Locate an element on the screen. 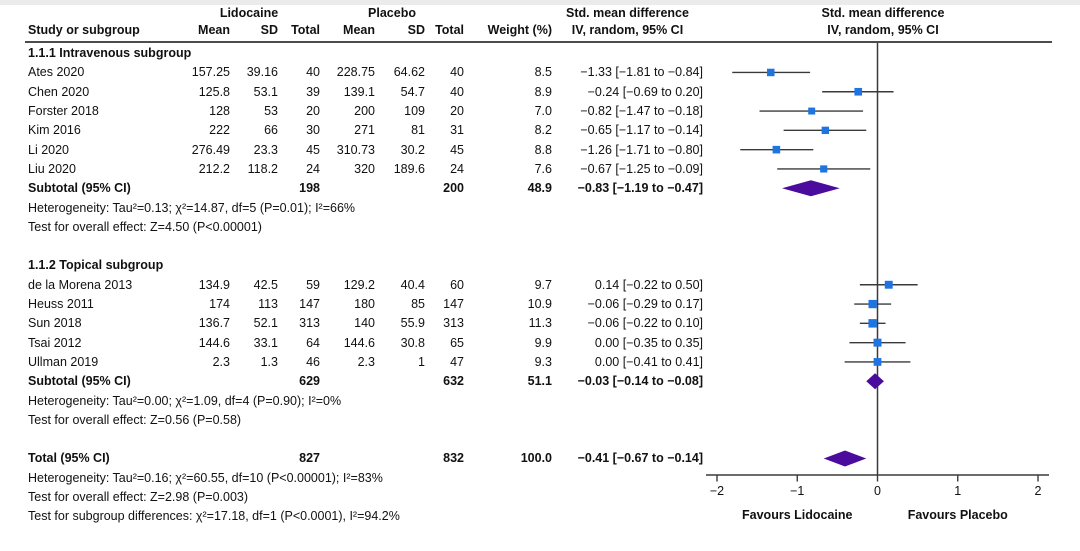 The width and height of the screenshot is (1080, 551). cell-wt: 11.3 is located at coordinates (540, 323).